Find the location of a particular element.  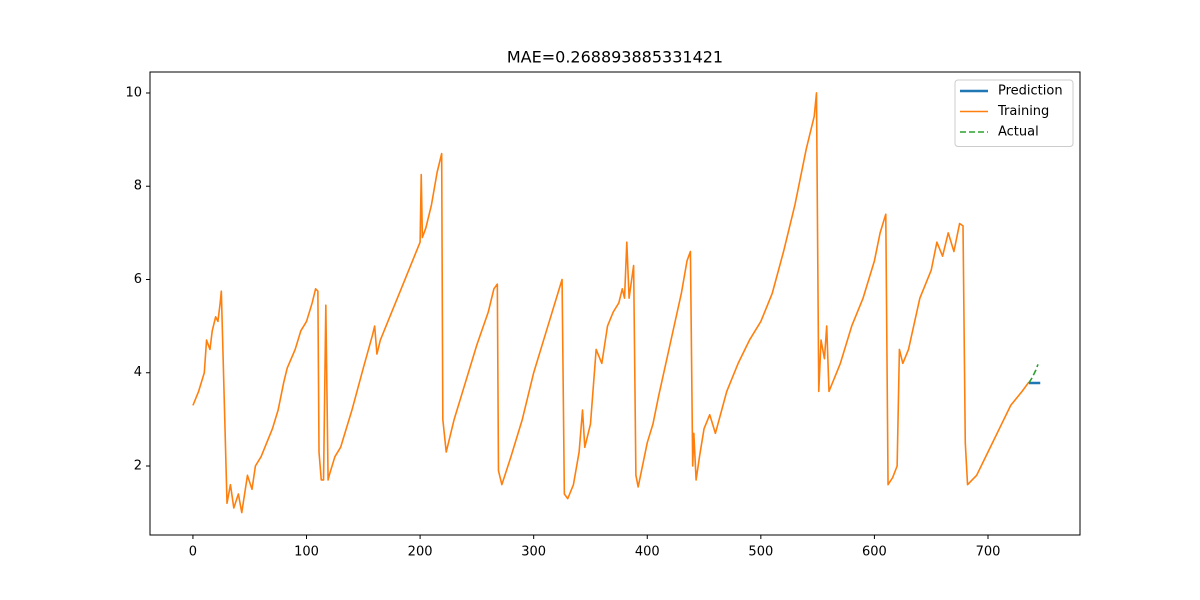

legend-box is located at coordinates (1014, 113).